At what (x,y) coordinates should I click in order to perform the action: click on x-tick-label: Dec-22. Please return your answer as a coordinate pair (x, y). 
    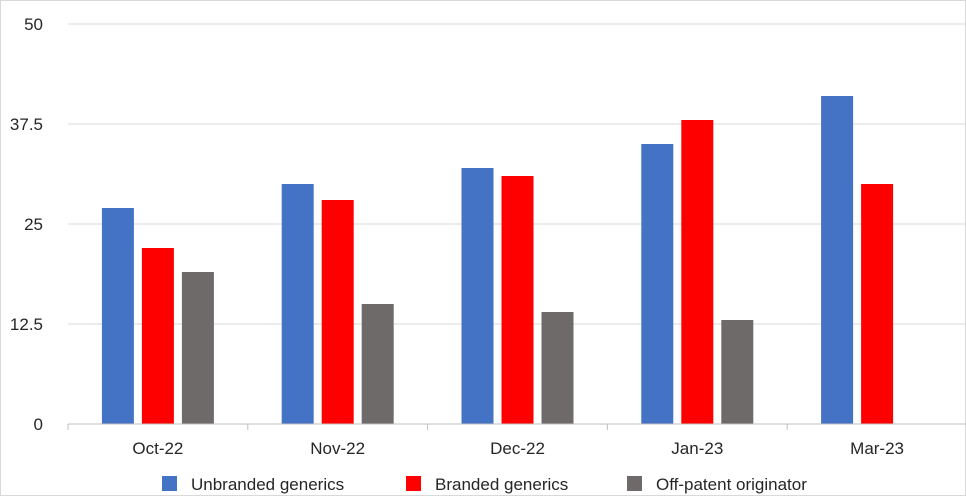
    Looking at the image, I should click on (517, 448).